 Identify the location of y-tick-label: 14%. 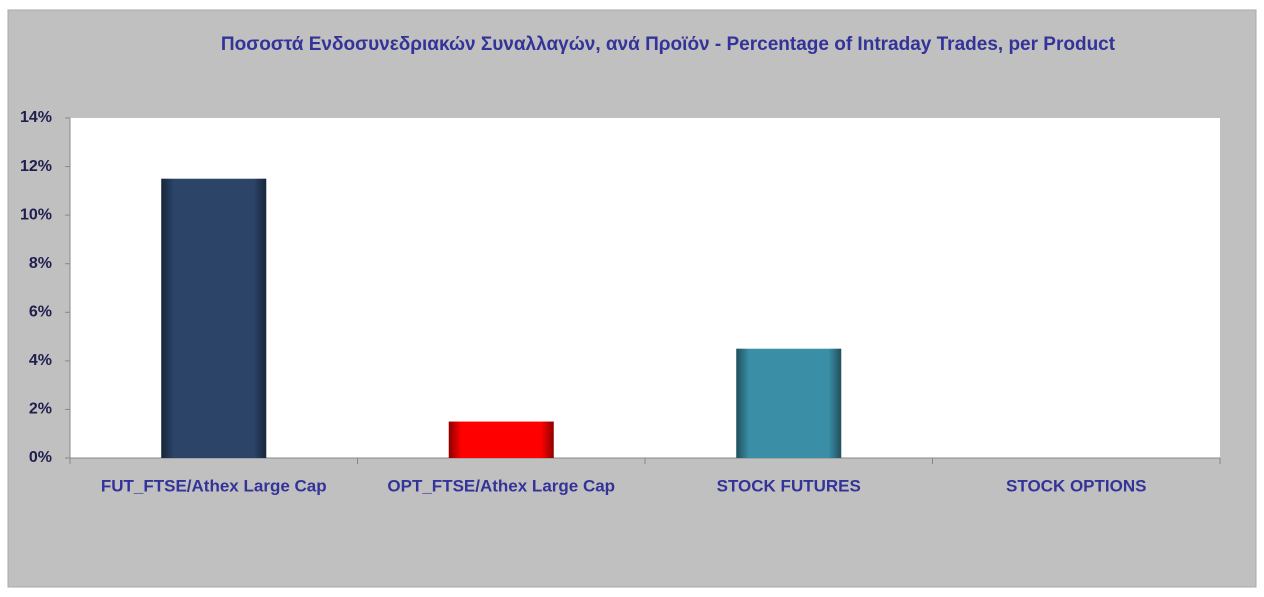
(36, 117).